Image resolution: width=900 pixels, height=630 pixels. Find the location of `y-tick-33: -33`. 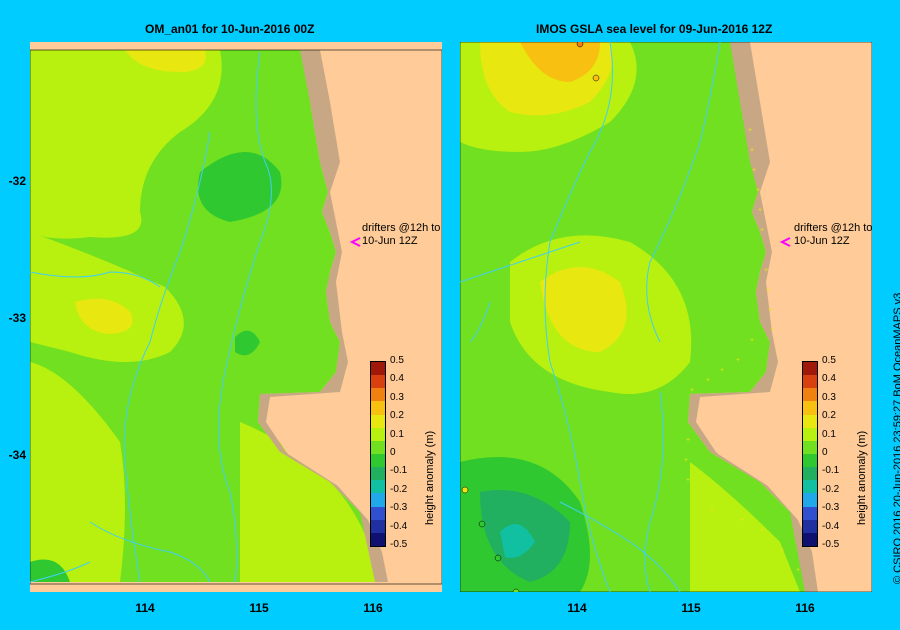

y-tick-33: -33 is located at coordinates (17, 318).